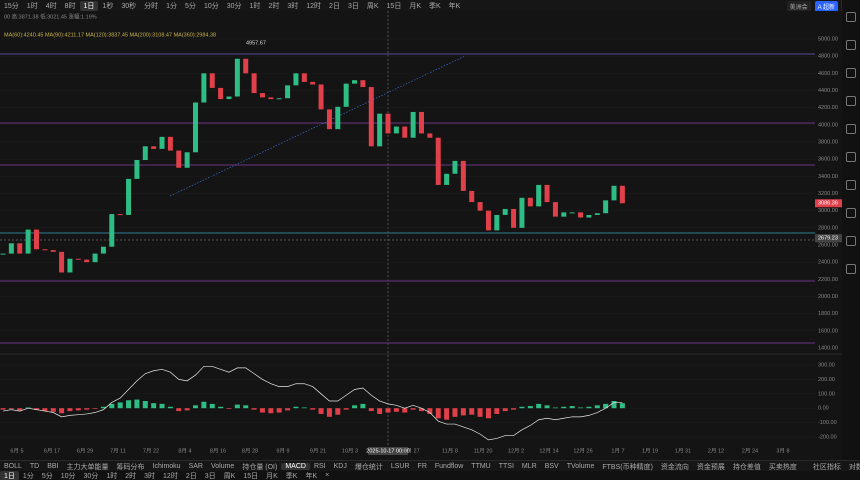 This screenshot has width=860, height=480. I want to click on high-label: 4957.67, so click(256, 43).